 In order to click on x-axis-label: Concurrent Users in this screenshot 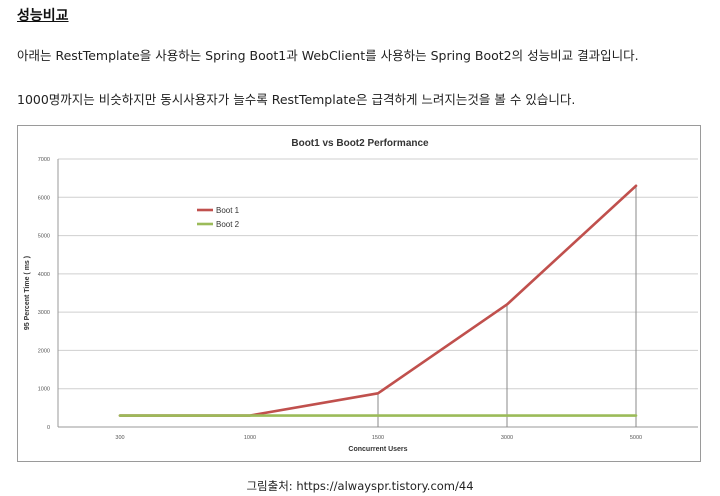, I will do `click(377, 449)`.